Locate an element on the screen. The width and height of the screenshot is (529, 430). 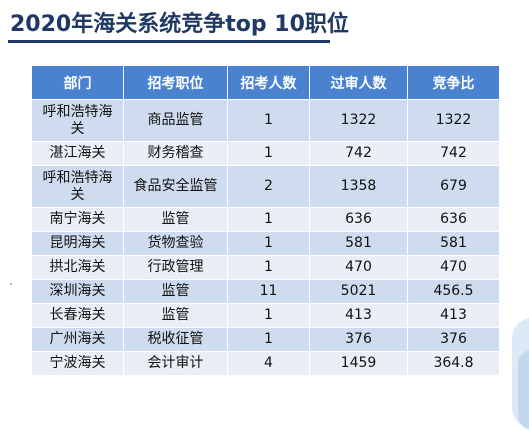
table-row: 呼和浩特海关 商品监管 1 1322 1322 is located at coordinates (265, 120).